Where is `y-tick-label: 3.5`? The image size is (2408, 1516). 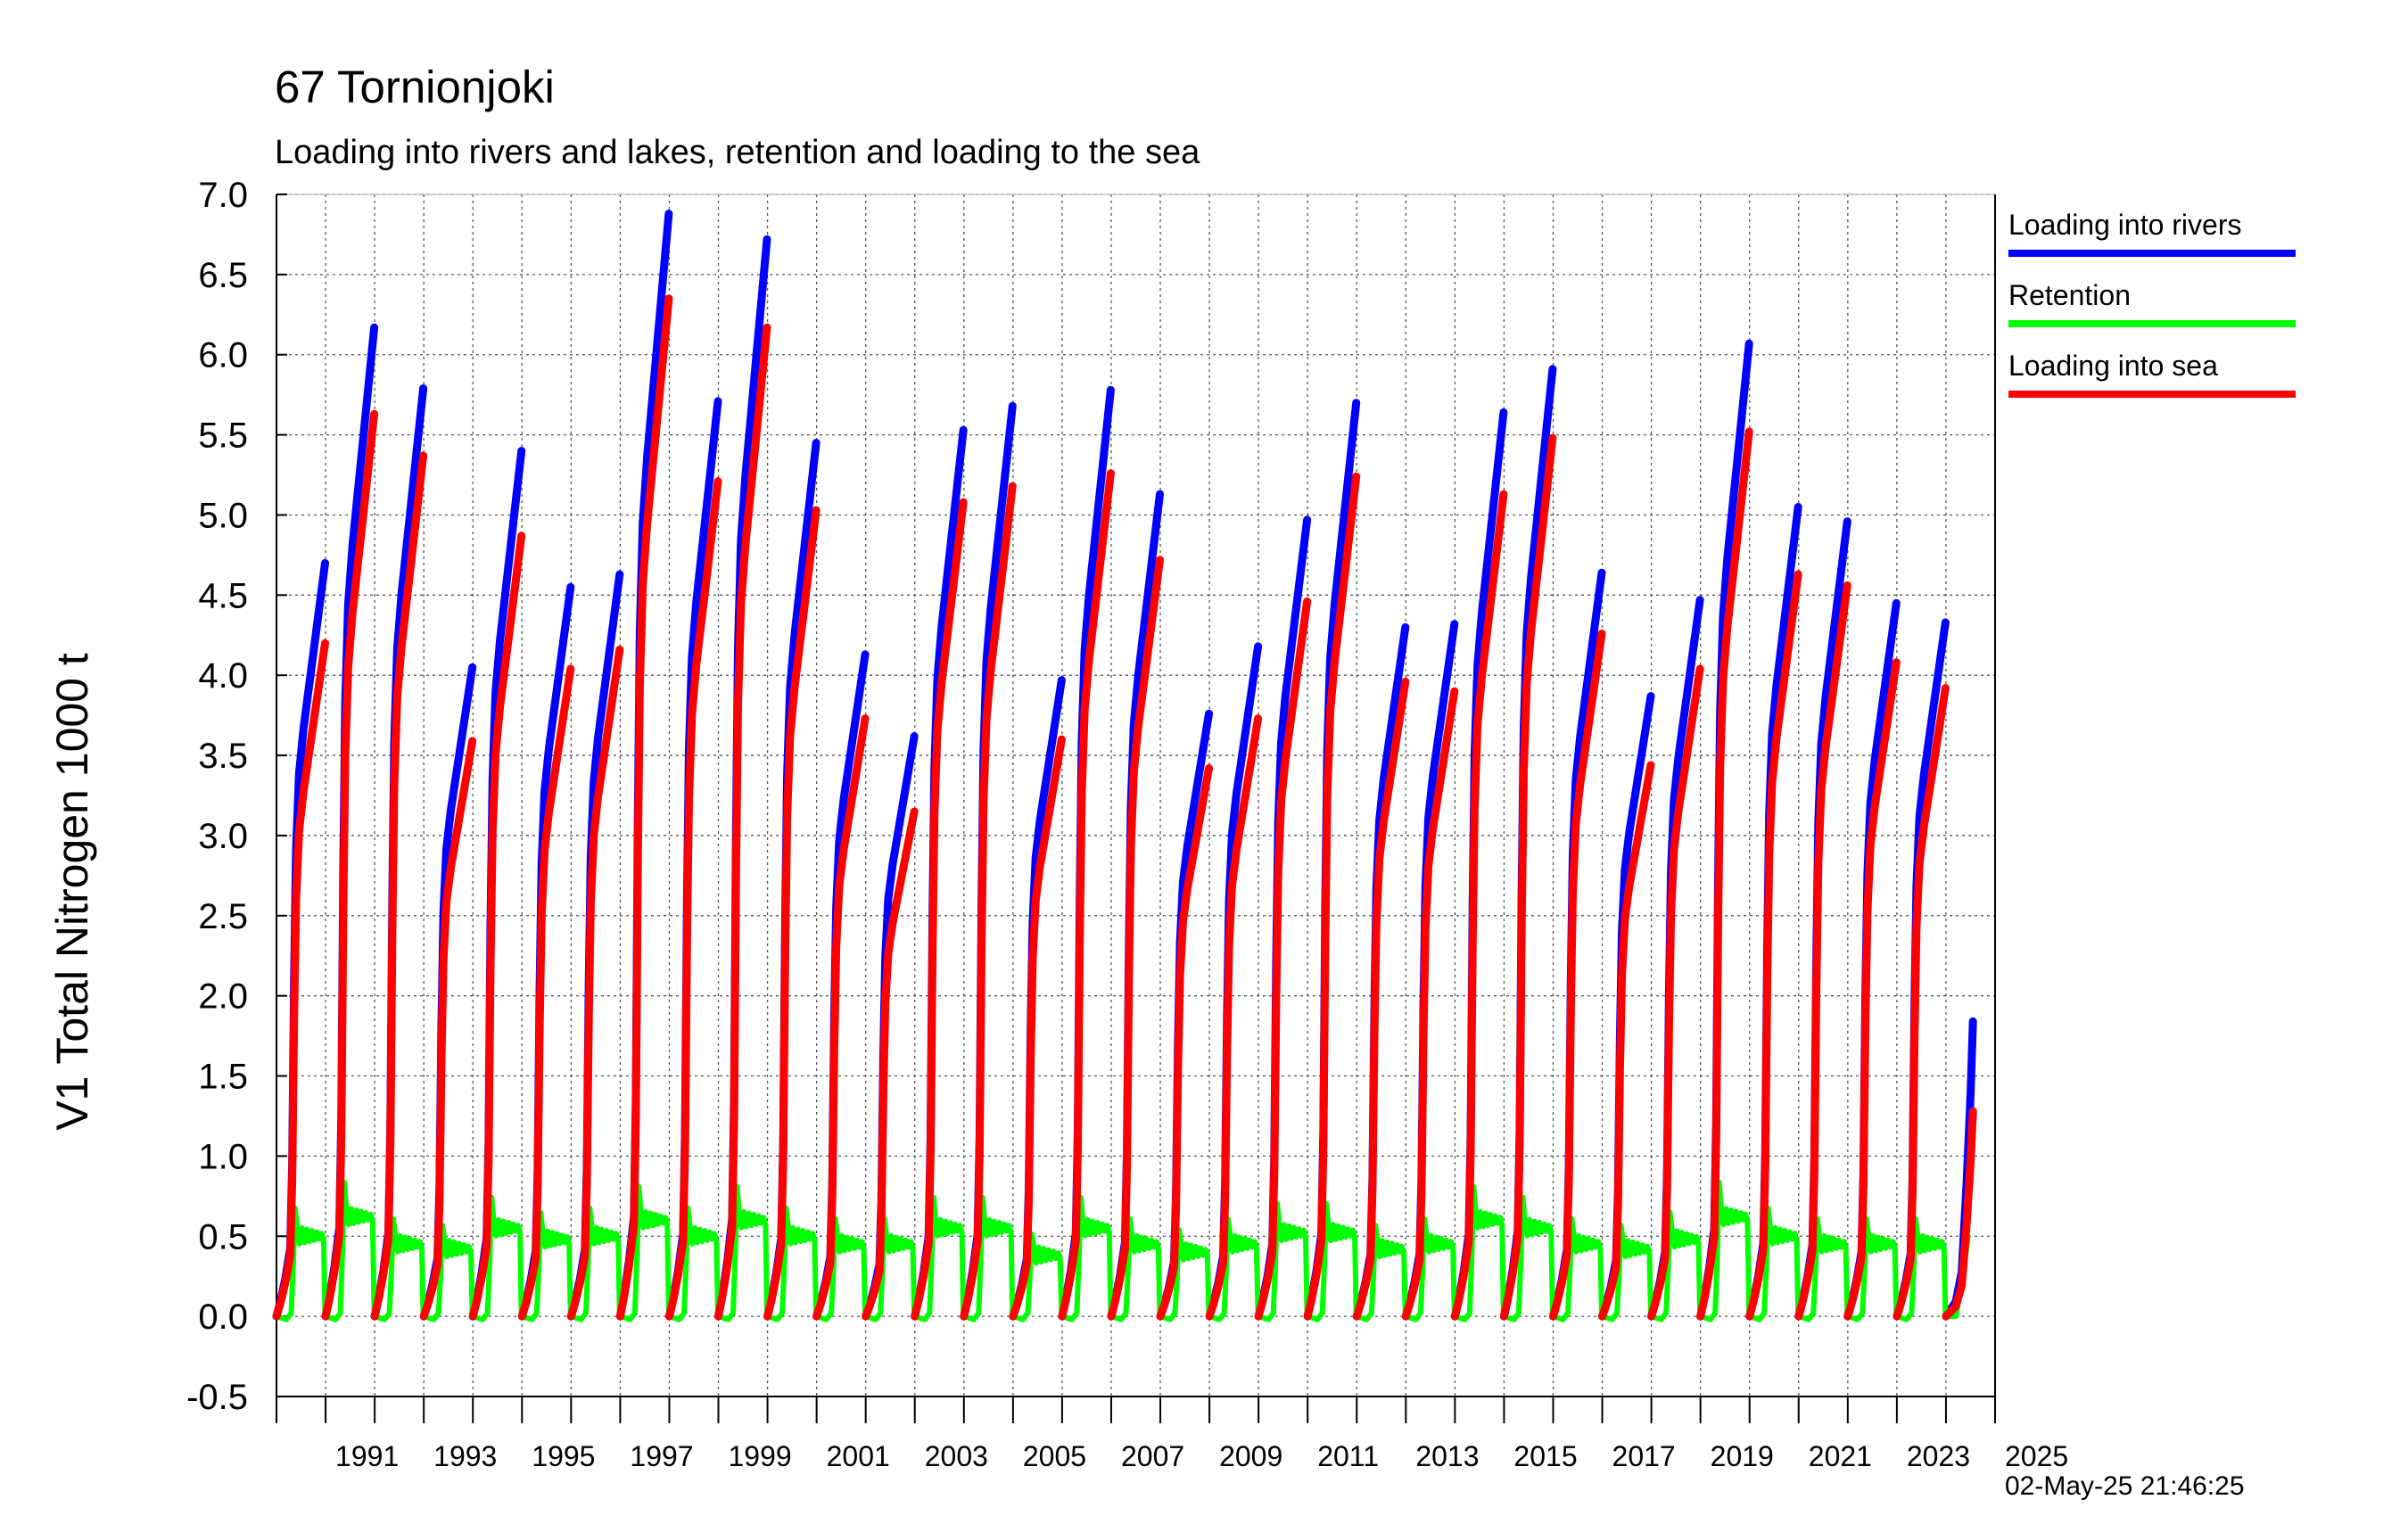 y-tick-label: 3.5 is located at coordinates (223, 756).